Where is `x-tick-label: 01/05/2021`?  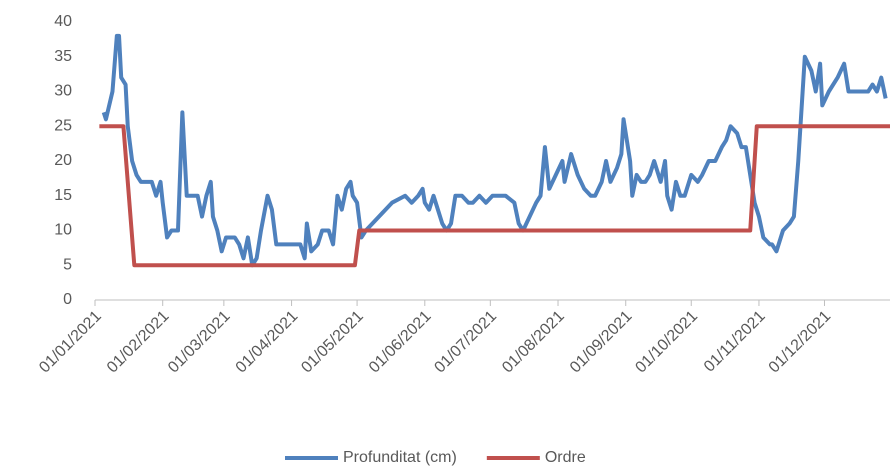 x-tick-label: 01/05/2021 is located at coordinates (332, 342).